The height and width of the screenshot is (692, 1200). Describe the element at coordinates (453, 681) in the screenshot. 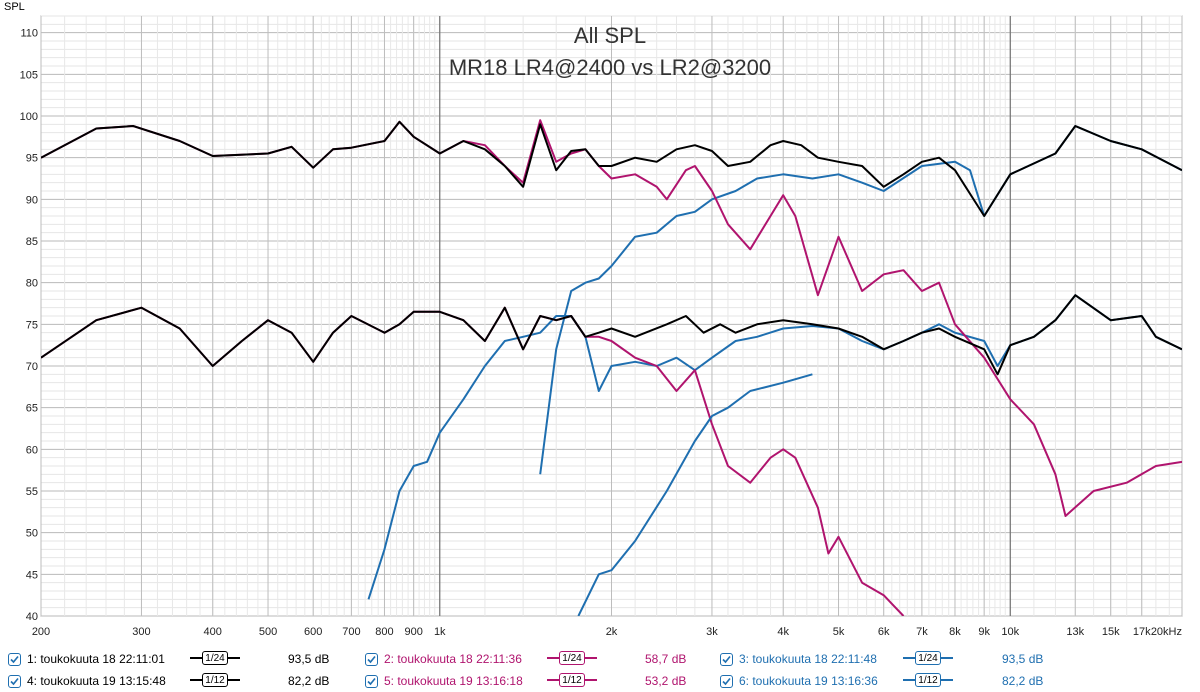

I see `legend-label: 5: toukokuuta 19 13:16:18` at that location.